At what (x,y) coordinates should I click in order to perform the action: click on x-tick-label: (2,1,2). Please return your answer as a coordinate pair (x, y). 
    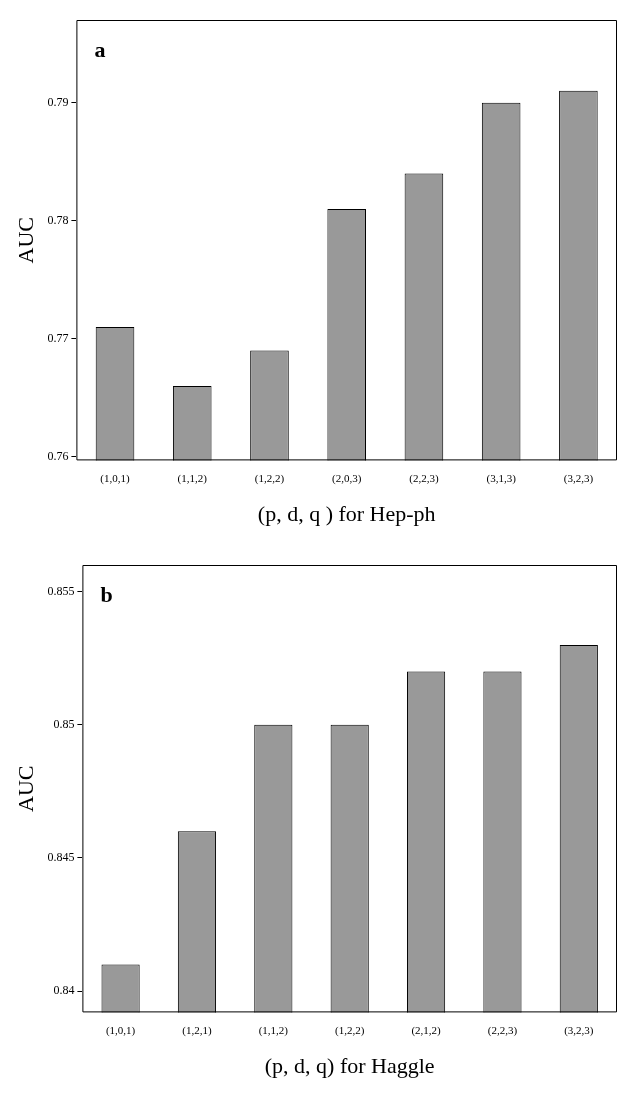
    Looking at the image, I should click on (426, 1030).